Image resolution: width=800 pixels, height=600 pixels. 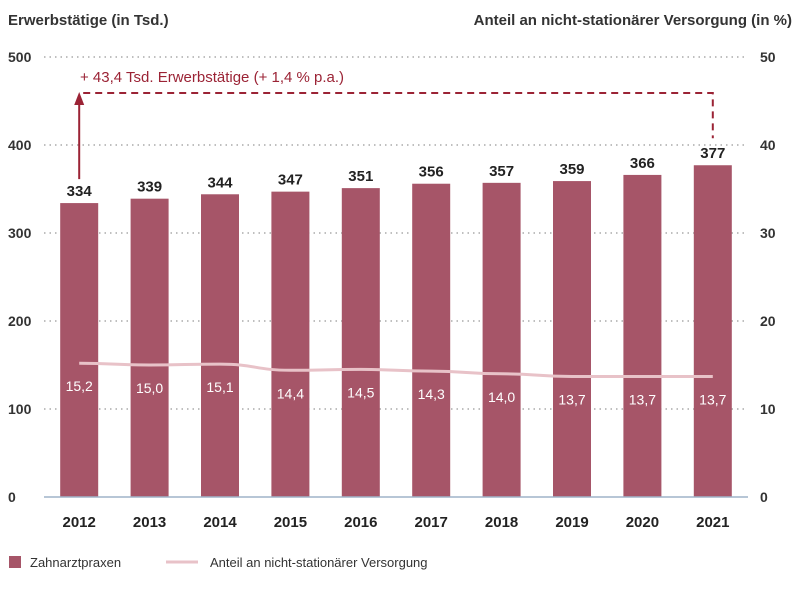 I want to click on bar-value-label: 366, so click(x=642, y=163).